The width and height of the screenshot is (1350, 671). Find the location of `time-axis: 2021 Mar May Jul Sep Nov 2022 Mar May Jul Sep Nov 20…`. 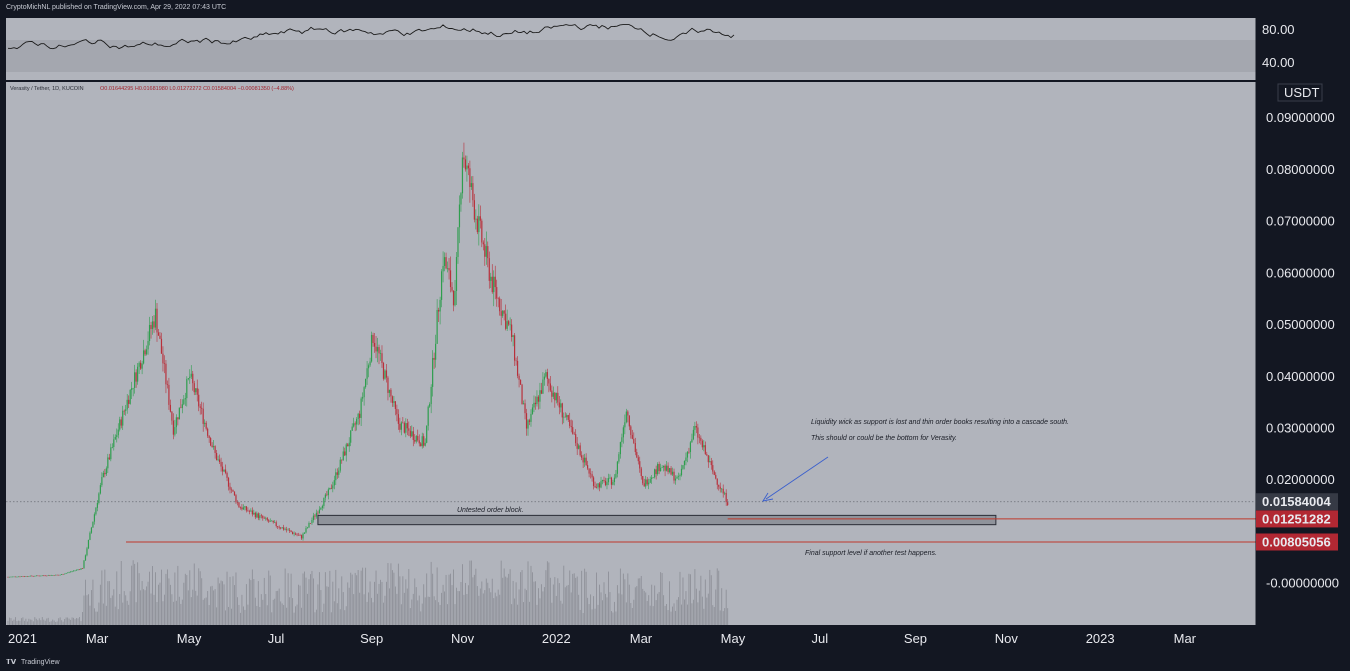

time-axis: 2021 Mar May Jul Sep Nov 2022 Mar May Jul Sep Nov 20… is located at coordinates (602, 638).